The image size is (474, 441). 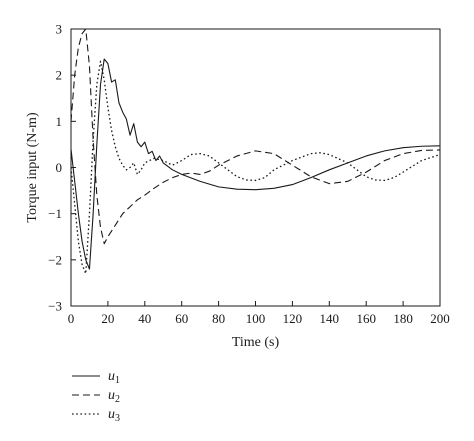 I want to click on x-tick-label: 100, so click(x=256, y=318).